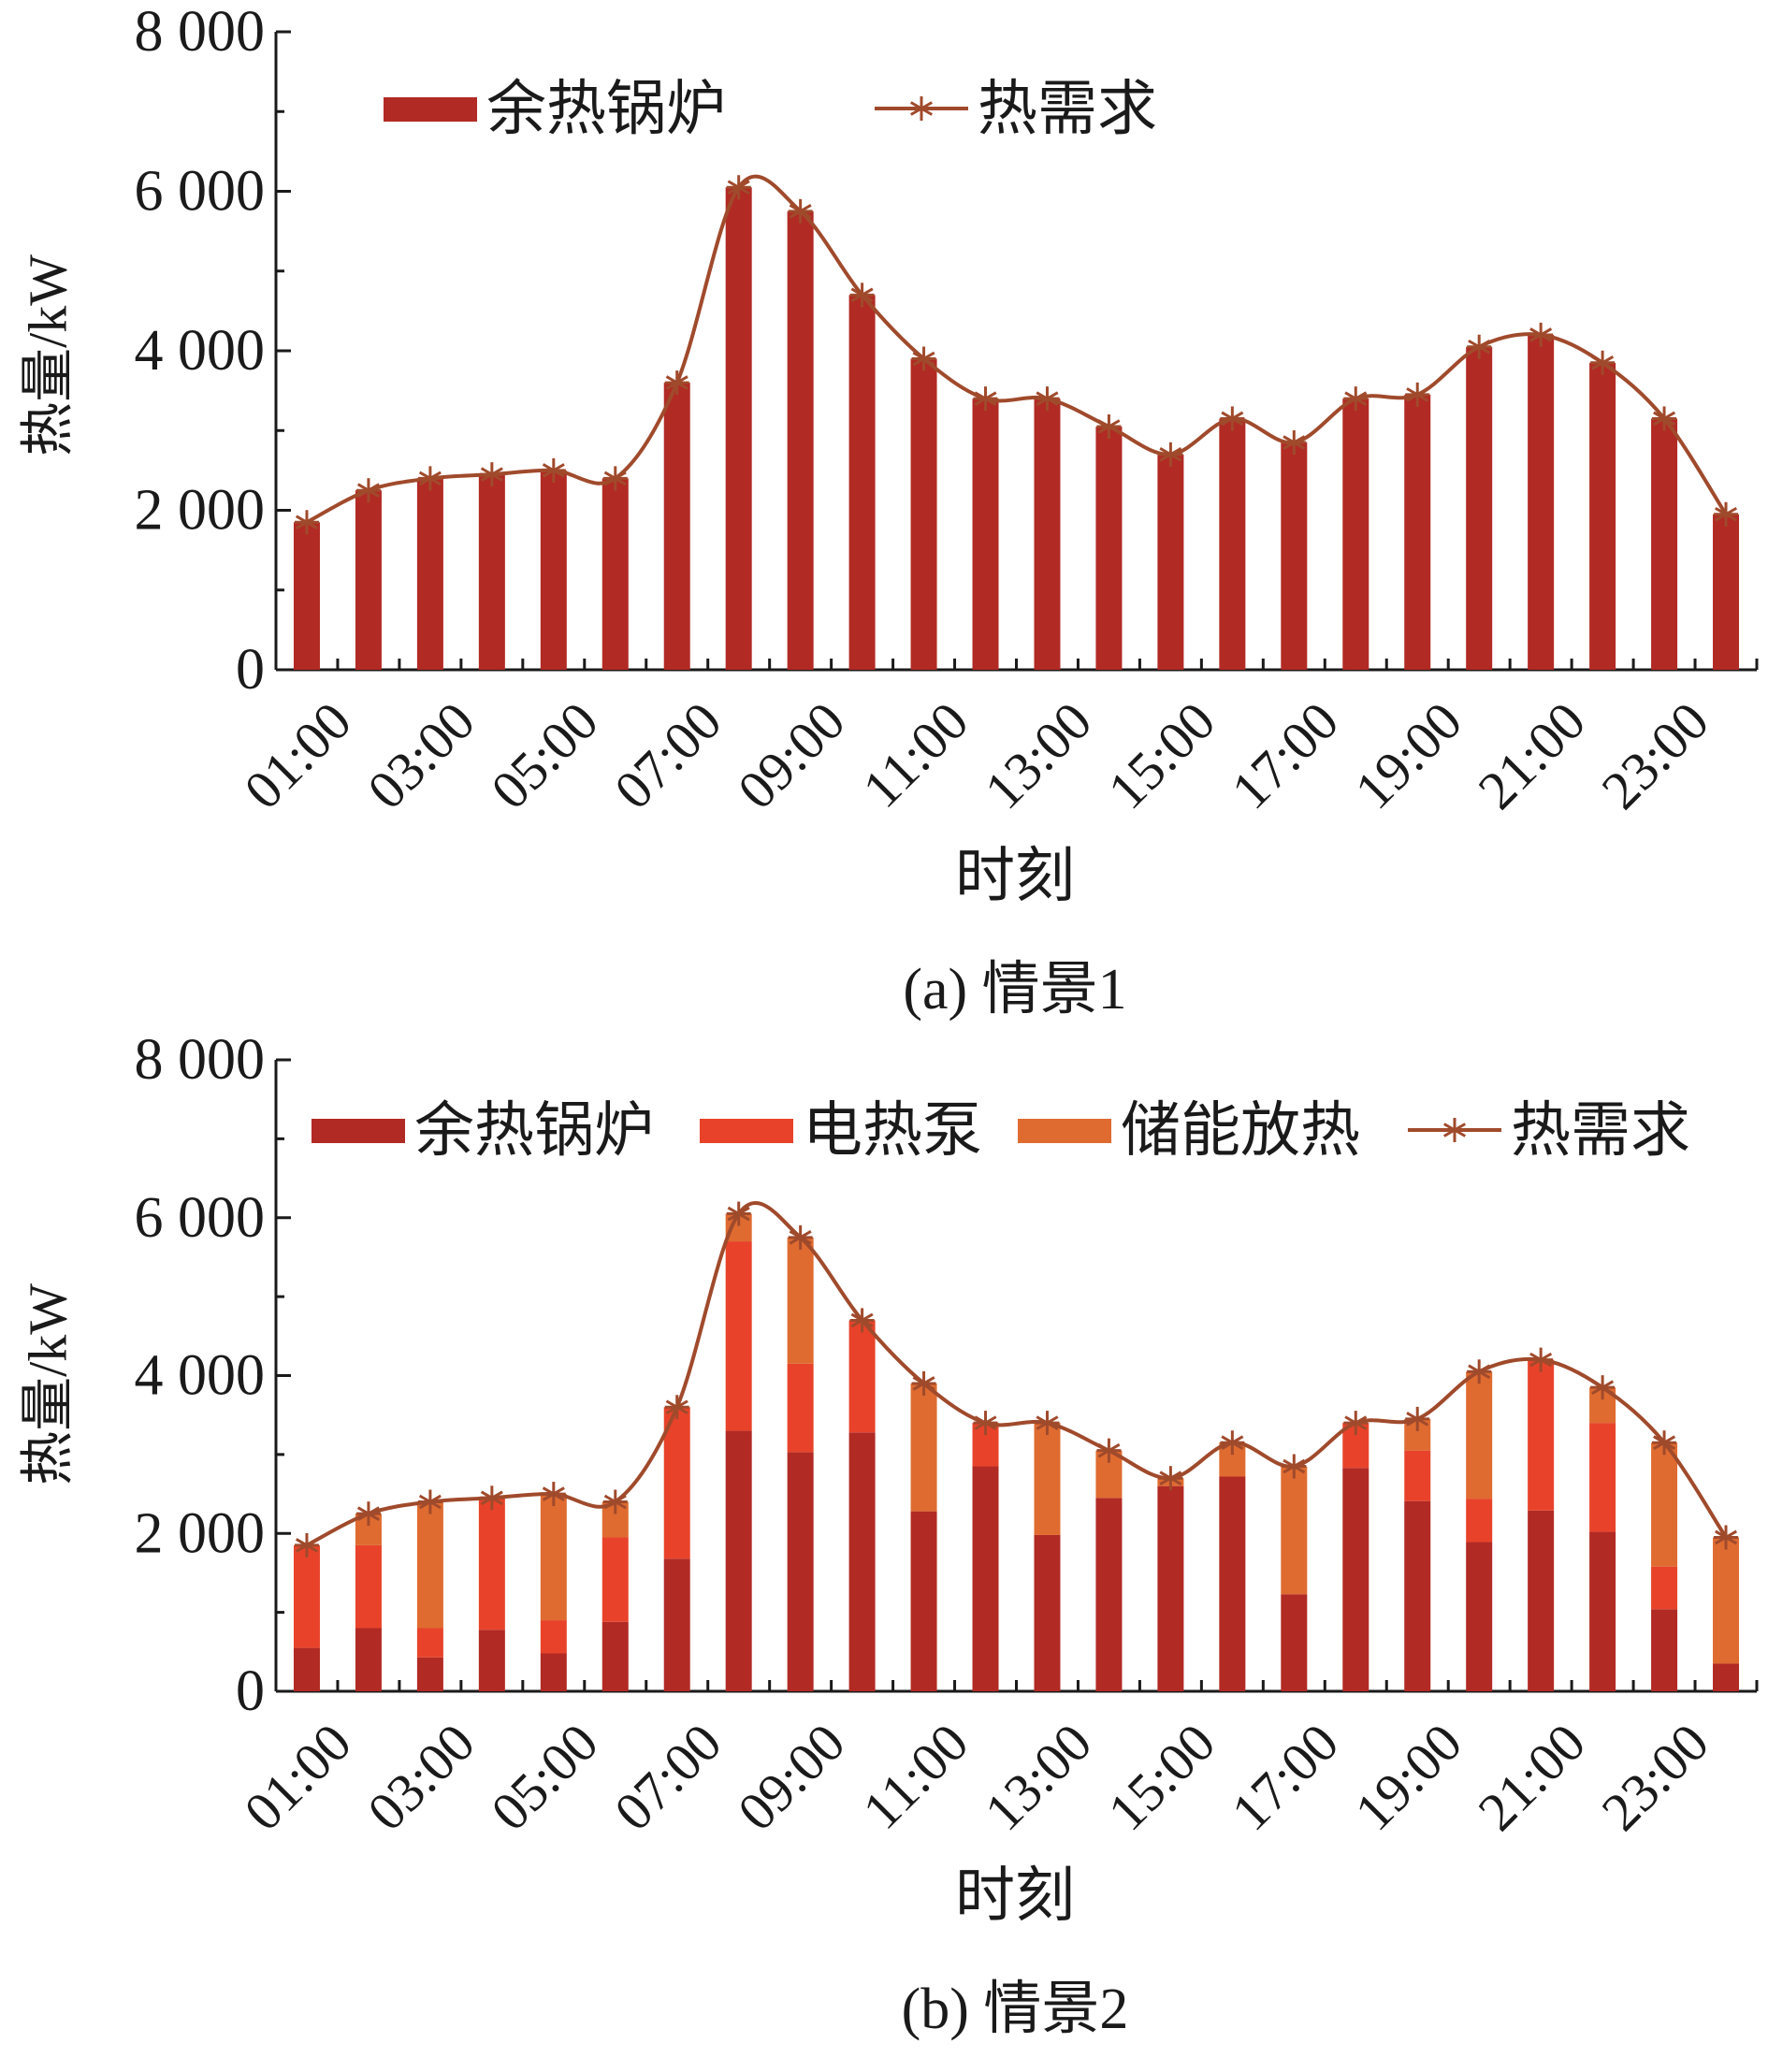 Image resolution: width=1768 pixels, height=2072 pixels. Describe the element at coordinates (915, 1776) in the screenshot. I see `x-tick-label: 11:00` at that location.